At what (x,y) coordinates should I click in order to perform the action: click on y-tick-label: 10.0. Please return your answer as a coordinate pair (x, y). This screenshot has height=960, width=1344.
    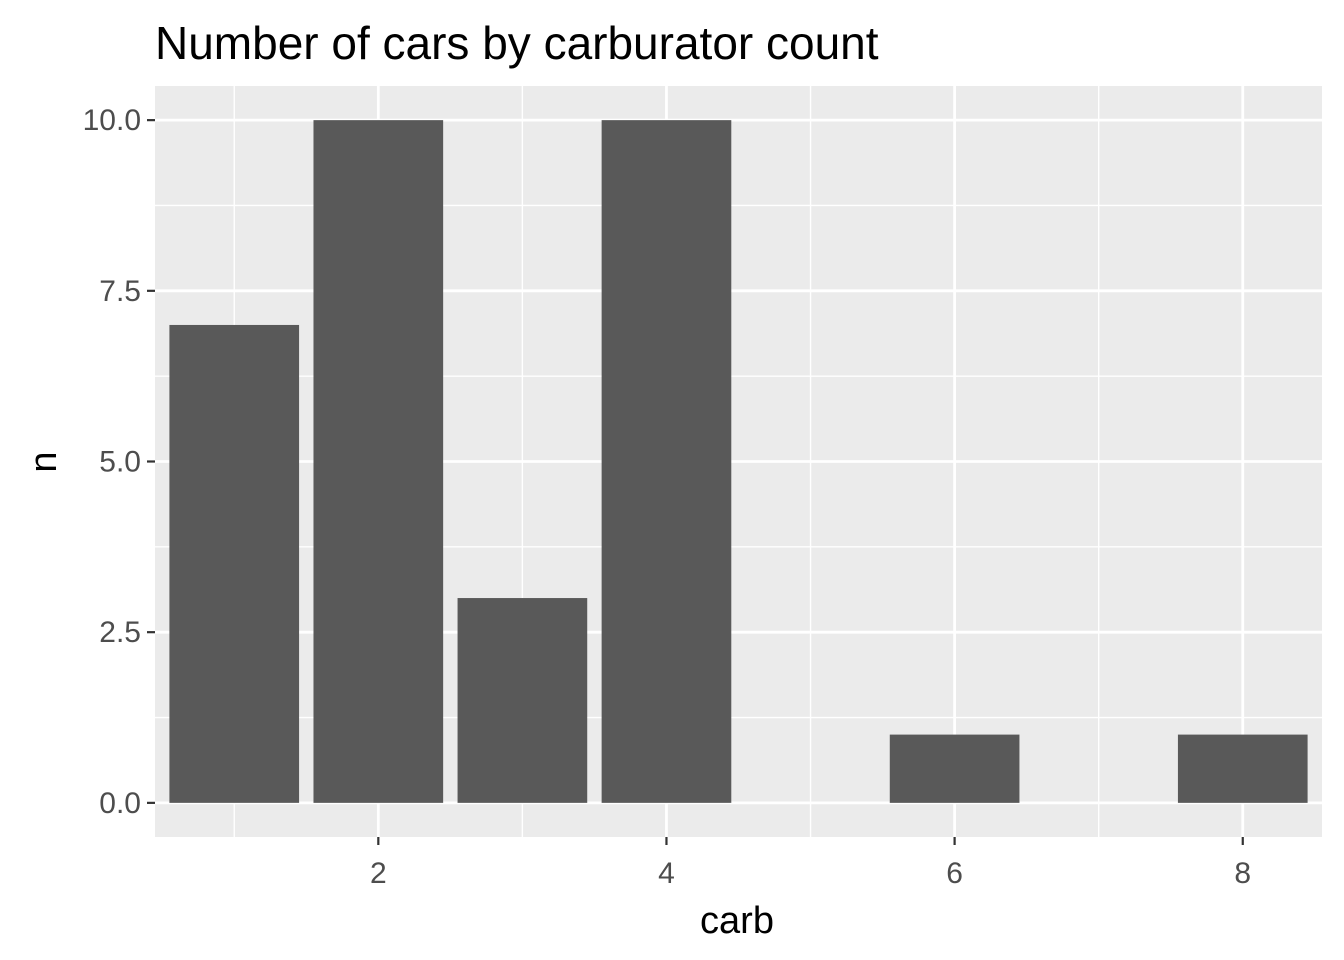
    Looking at the image, I should click on (112, 120).